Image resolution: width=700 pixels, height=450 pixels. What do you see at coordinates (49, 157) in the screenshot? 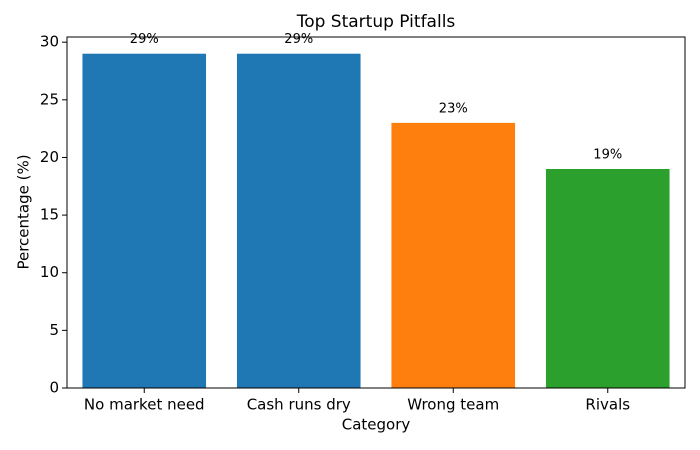
I see `y-tick-label: 20` at bounding box center [49, 157].